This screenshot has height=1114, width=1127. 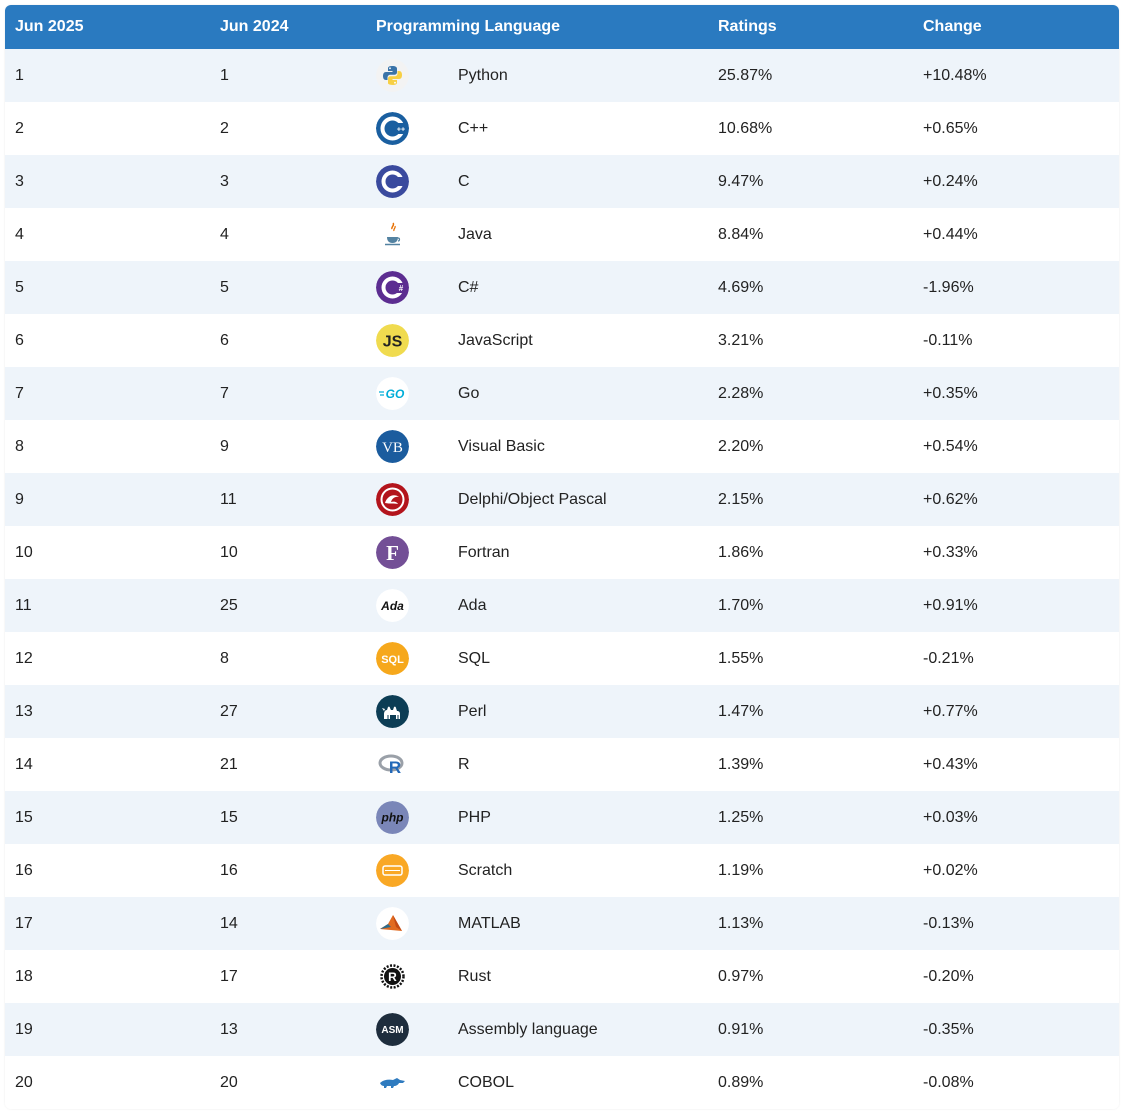 I want to click on header-language: Programming Language, so click(x=468, y=26).